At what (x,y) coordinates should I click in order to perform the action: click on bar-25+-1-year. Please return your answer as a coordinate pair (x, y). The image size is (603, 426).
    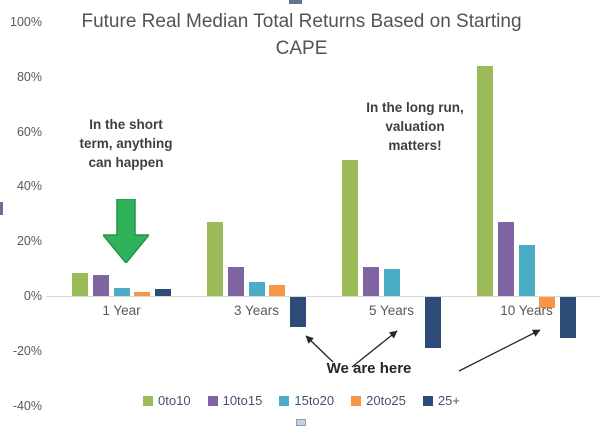
    Looking at the image, I should click on (163, 292).